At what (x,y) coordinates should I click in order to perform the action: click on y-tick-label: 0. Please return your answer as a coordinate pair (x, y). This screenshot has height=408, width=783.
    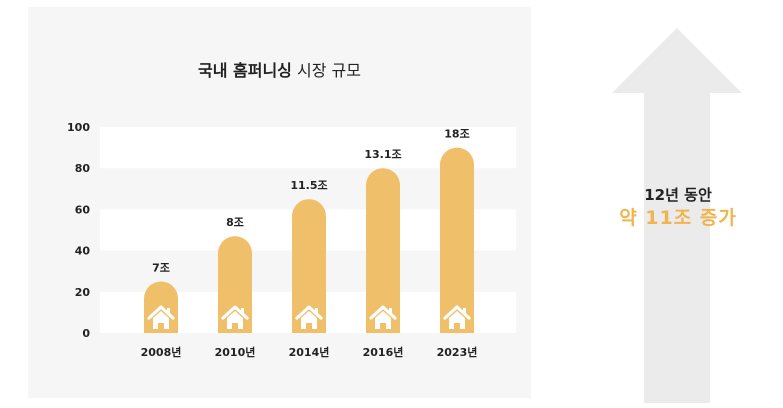
    Looking at the image, I should click on (86, 333).